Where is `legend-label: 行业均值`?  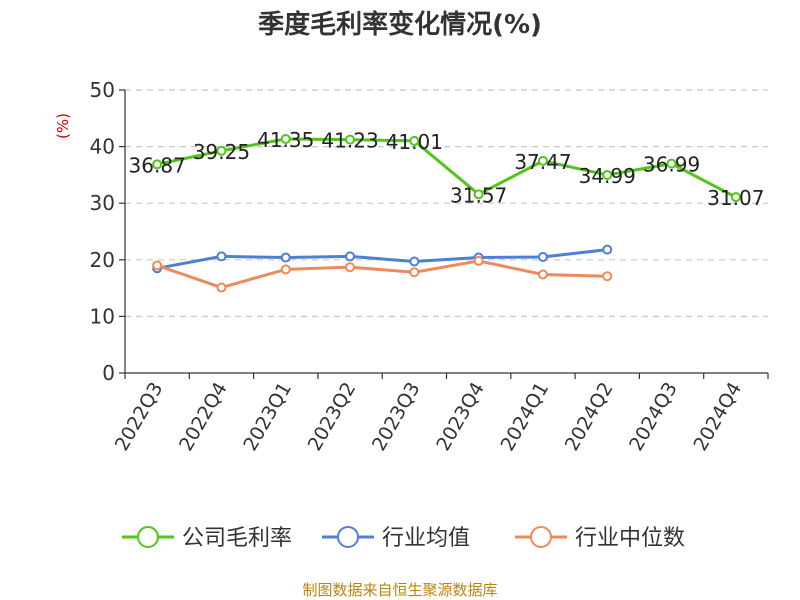 legend-label: 行业均值 is located at coordinates (426, 538).